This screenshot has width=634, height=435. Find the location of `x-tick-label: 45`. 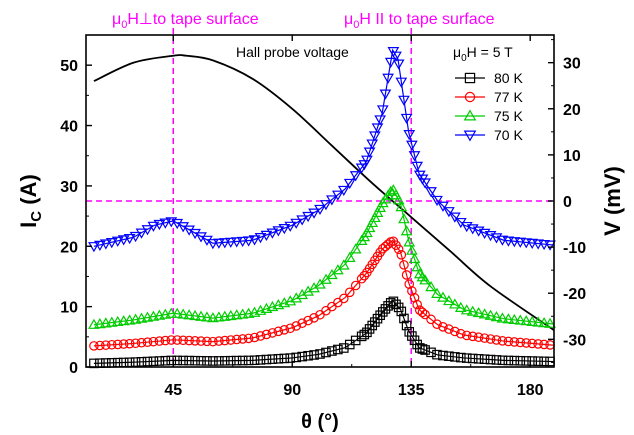

x-tick-label: 45 is located at coordinates (173, 390).